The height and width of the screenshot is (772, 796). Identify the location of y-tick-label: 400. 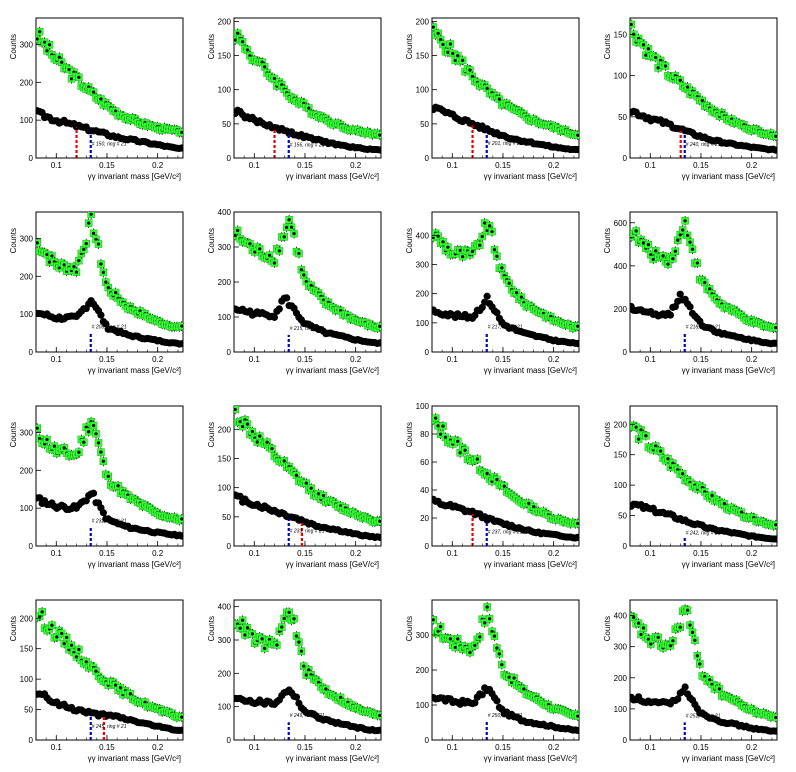
(225, 212).